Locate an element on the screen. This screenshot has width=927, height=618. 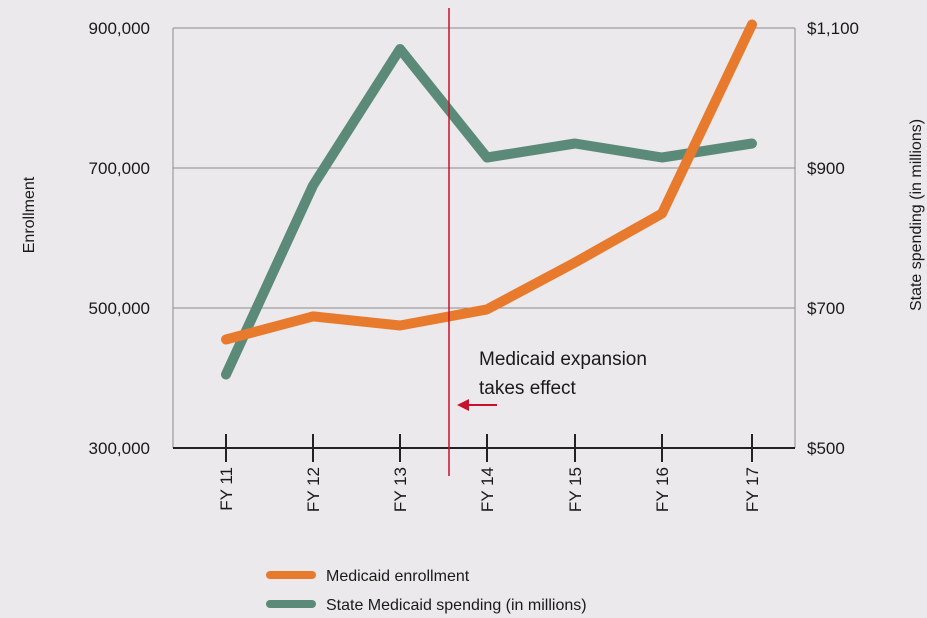
left-axis-ticks: 300,000 500,000 700,000 900,000 is located at coordinates (119, 238).